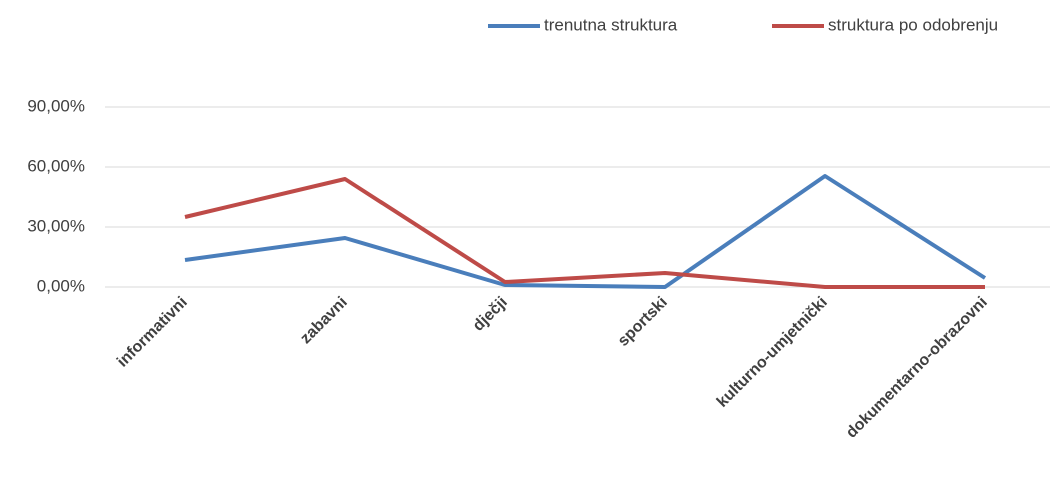 This screenshot has height=495, width=1061. I want to click on x-tick-label: kulturno-umjetnički, so click(772, 352).